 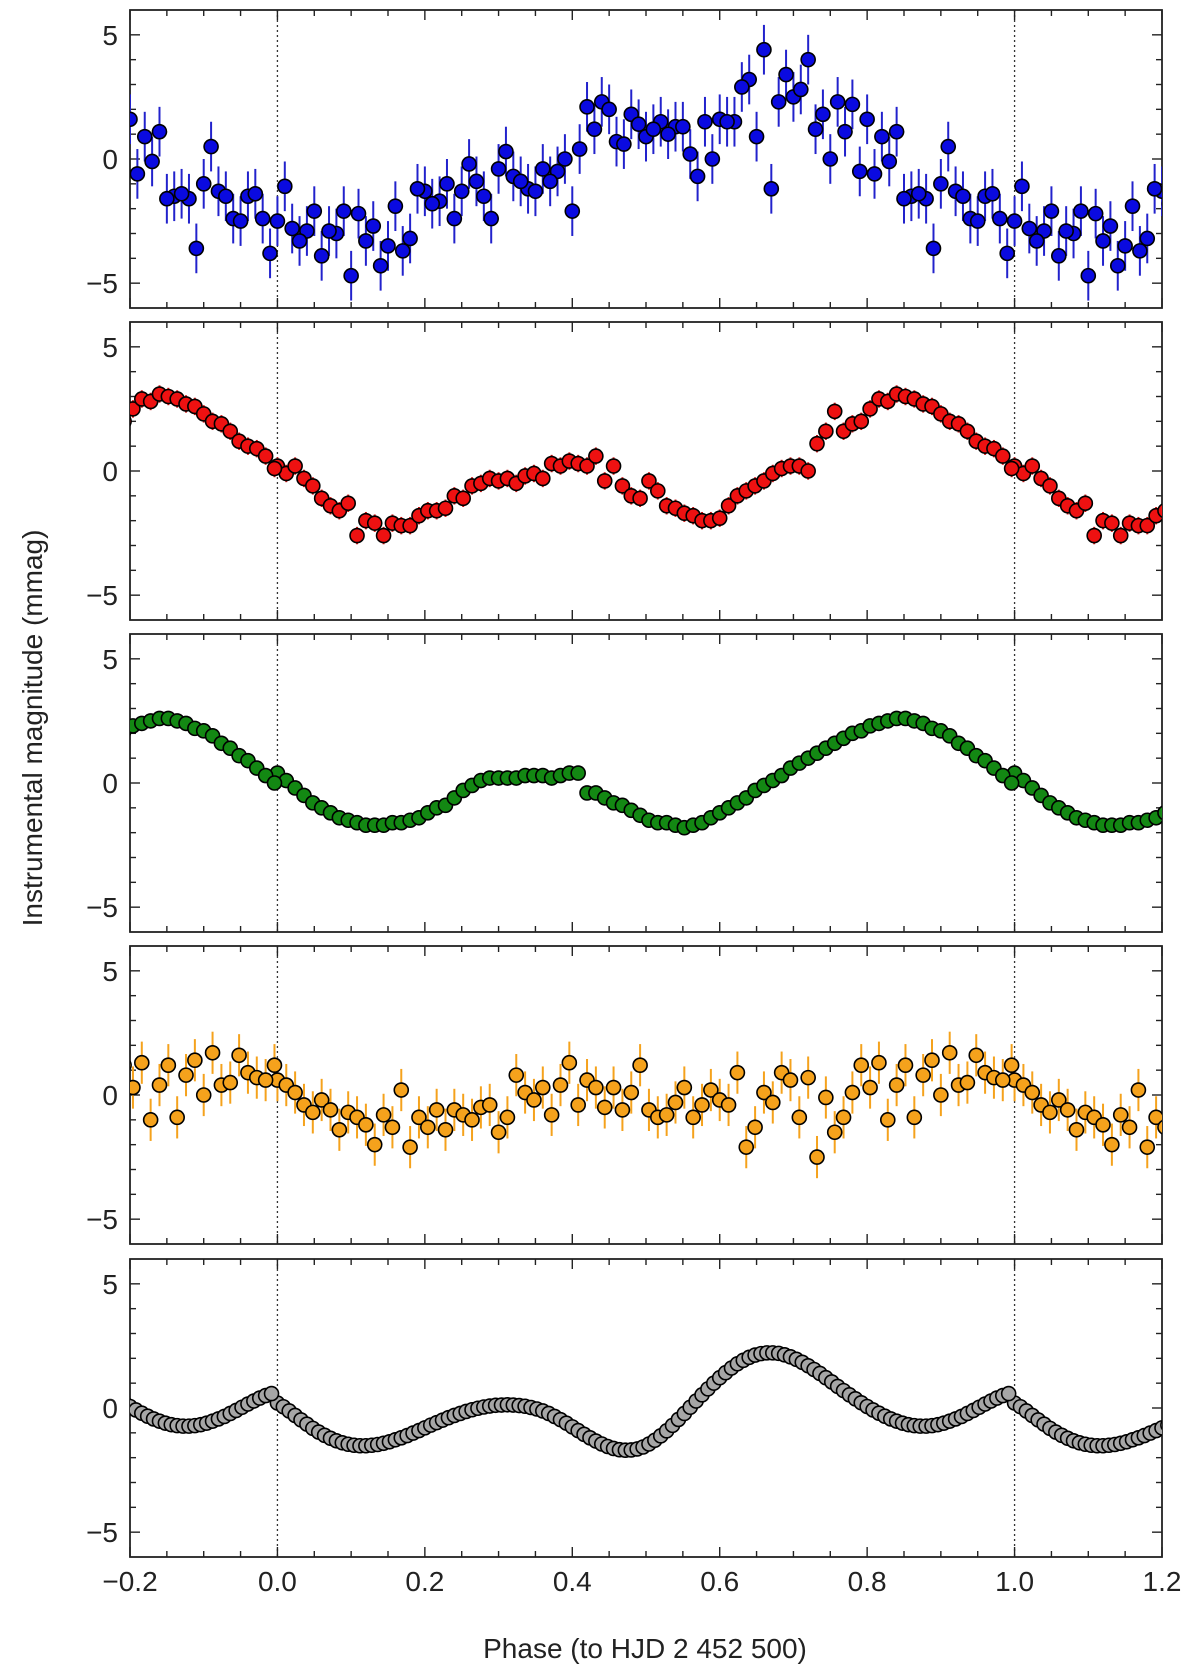 What do you see at coordinates (572, 1581) in the screenshot?
I see `x-tick-label: 0.4` at bounding box center [572, 1581].